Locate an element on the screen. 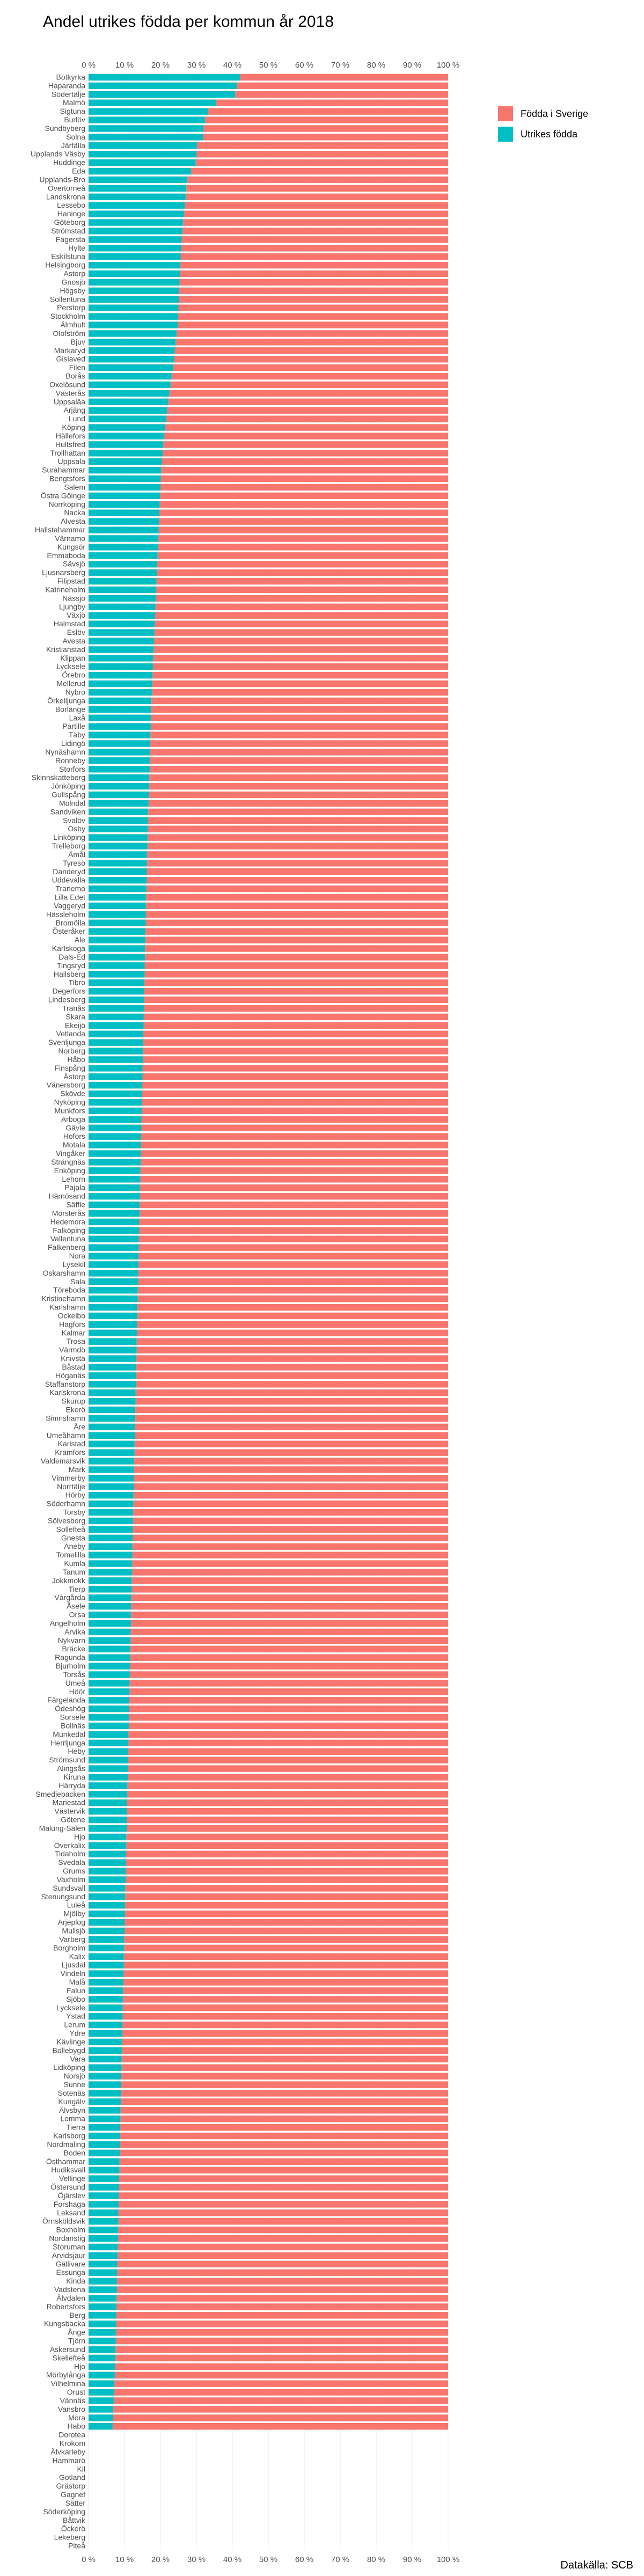 This screenshot has width=644, height=2576. y-tick-label: Arvika is located at coordinates (74, 1631).